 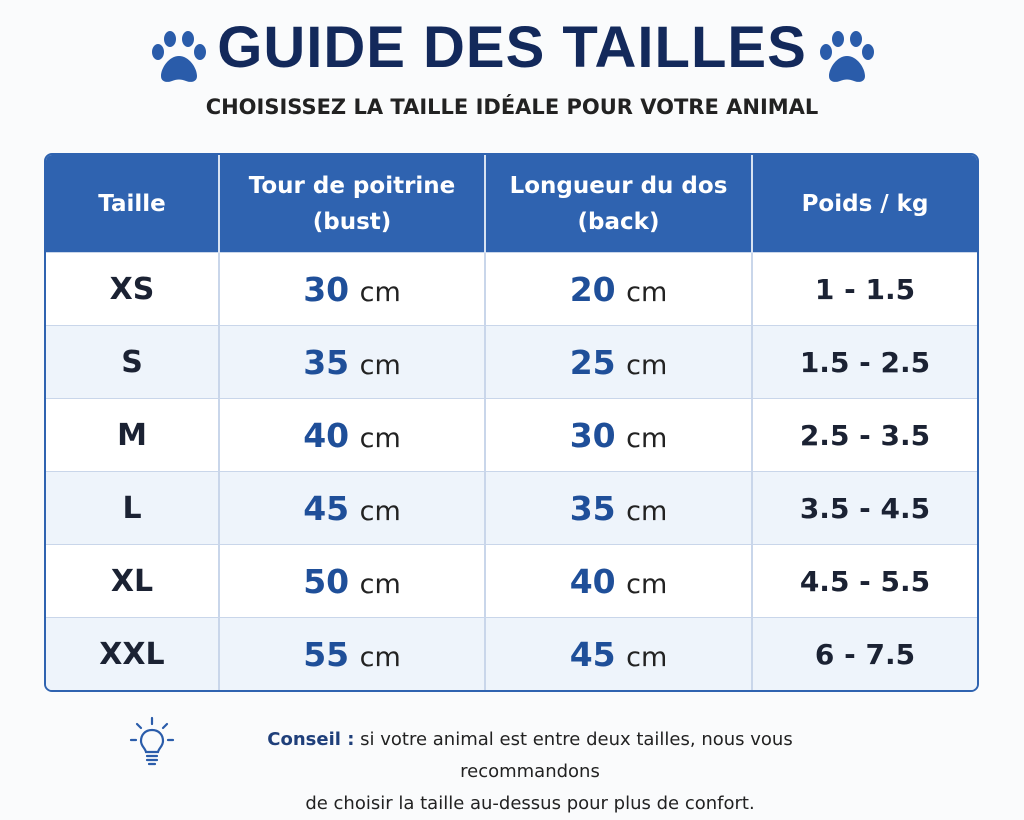 I want to click on measure-value: 20, so click(x=592, y=289).